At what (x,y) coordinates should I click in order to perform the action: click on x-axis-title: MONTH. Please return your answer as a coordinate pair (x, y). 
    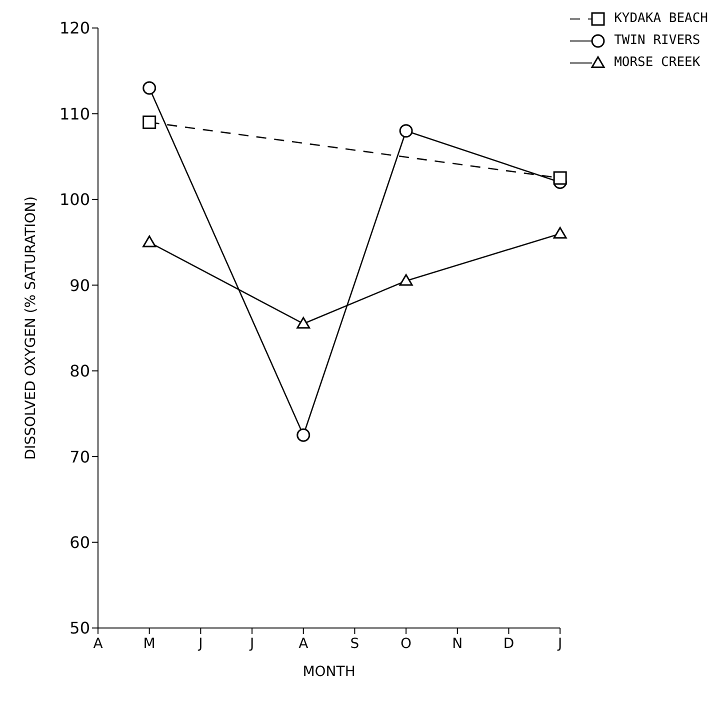
    Looking at the image, I should click on (329, 672).